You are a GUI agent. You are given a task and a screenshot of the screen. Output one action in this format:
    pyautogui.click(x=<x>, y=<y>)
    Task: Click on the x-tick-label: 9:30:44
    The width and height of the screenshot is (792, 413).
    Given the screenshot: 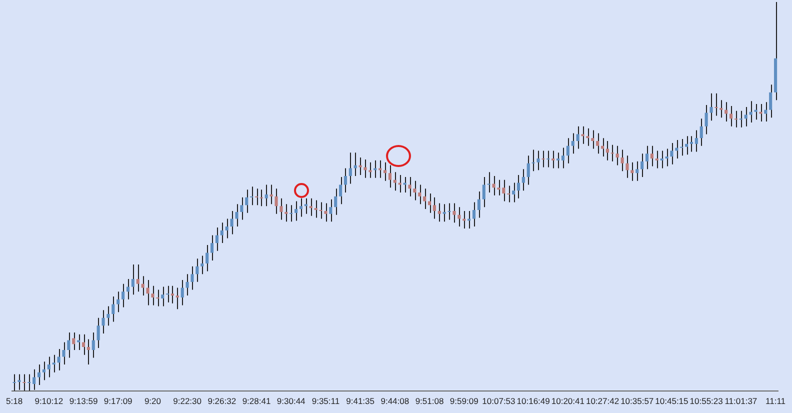 What is the action you would take?
    pyautogui.click(x=291, y=401)
    